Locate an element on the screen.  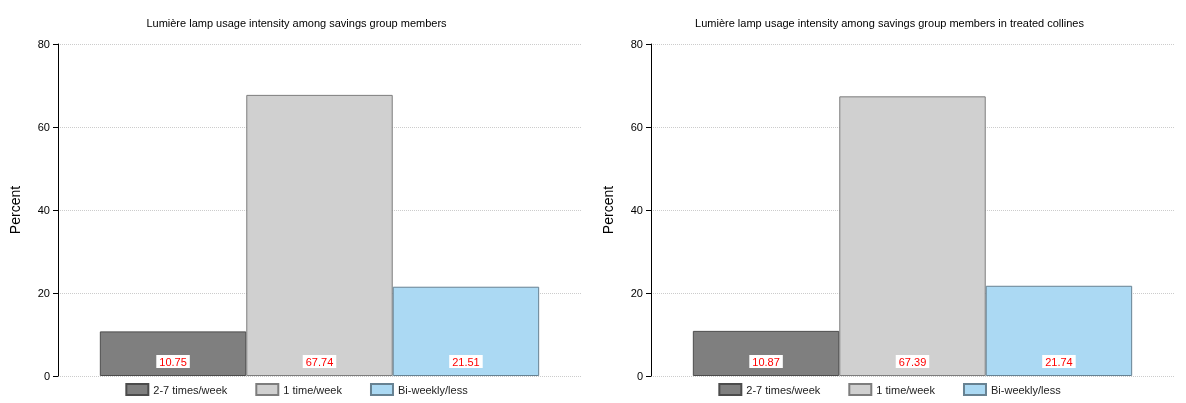
data-label: 21.51 is located at coordinates (466, 361).